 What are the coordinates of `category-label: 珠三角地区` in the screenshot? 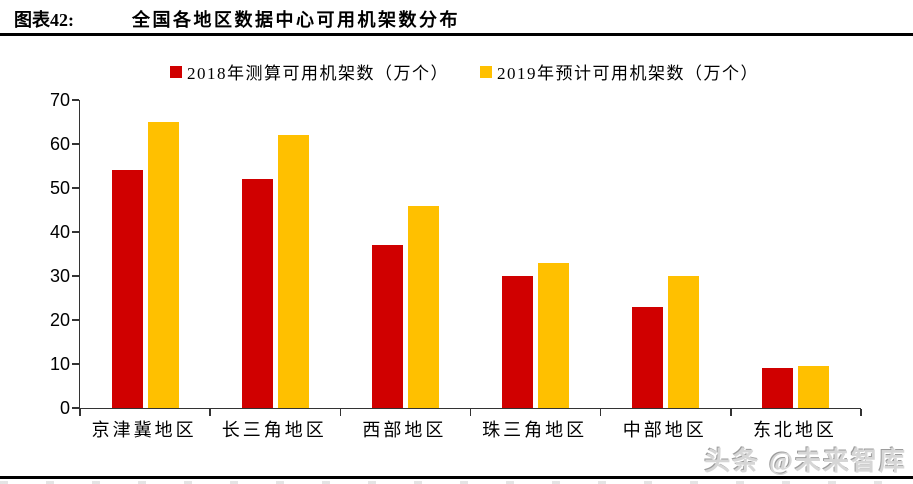 It's located at (535, 430).